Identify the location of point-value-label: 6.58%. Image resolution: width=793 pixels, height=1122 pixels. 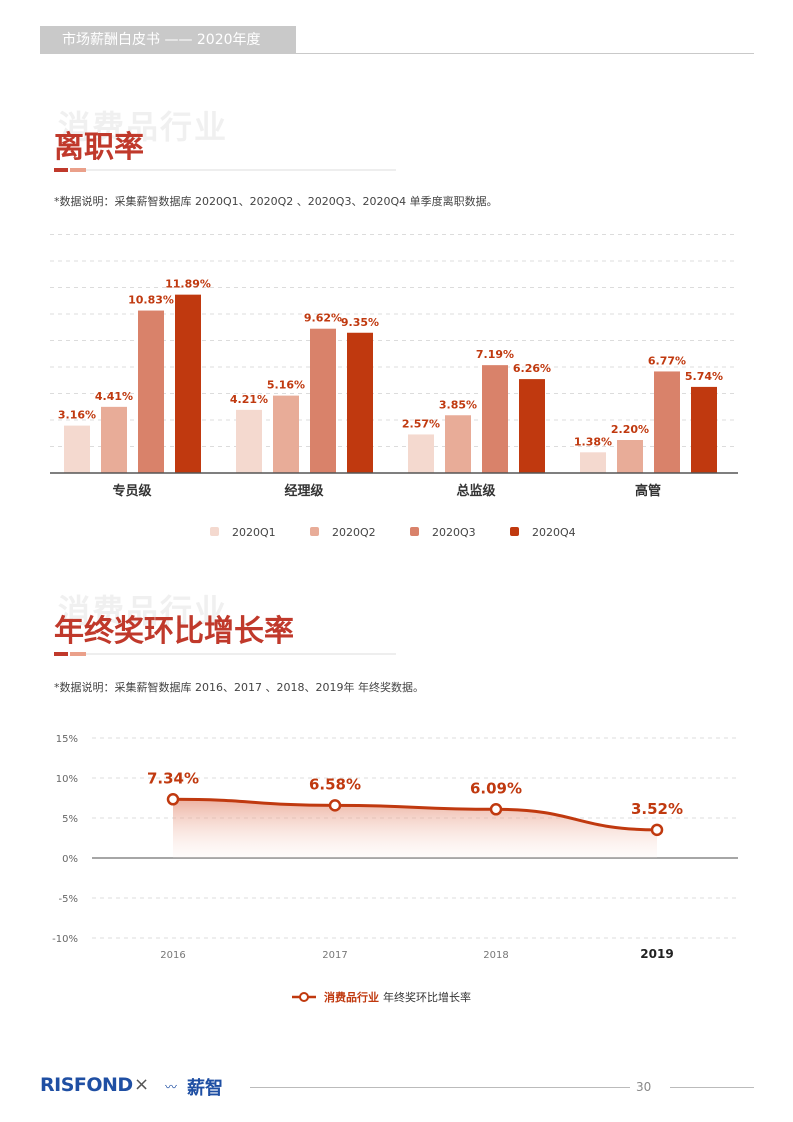
(335, 784).